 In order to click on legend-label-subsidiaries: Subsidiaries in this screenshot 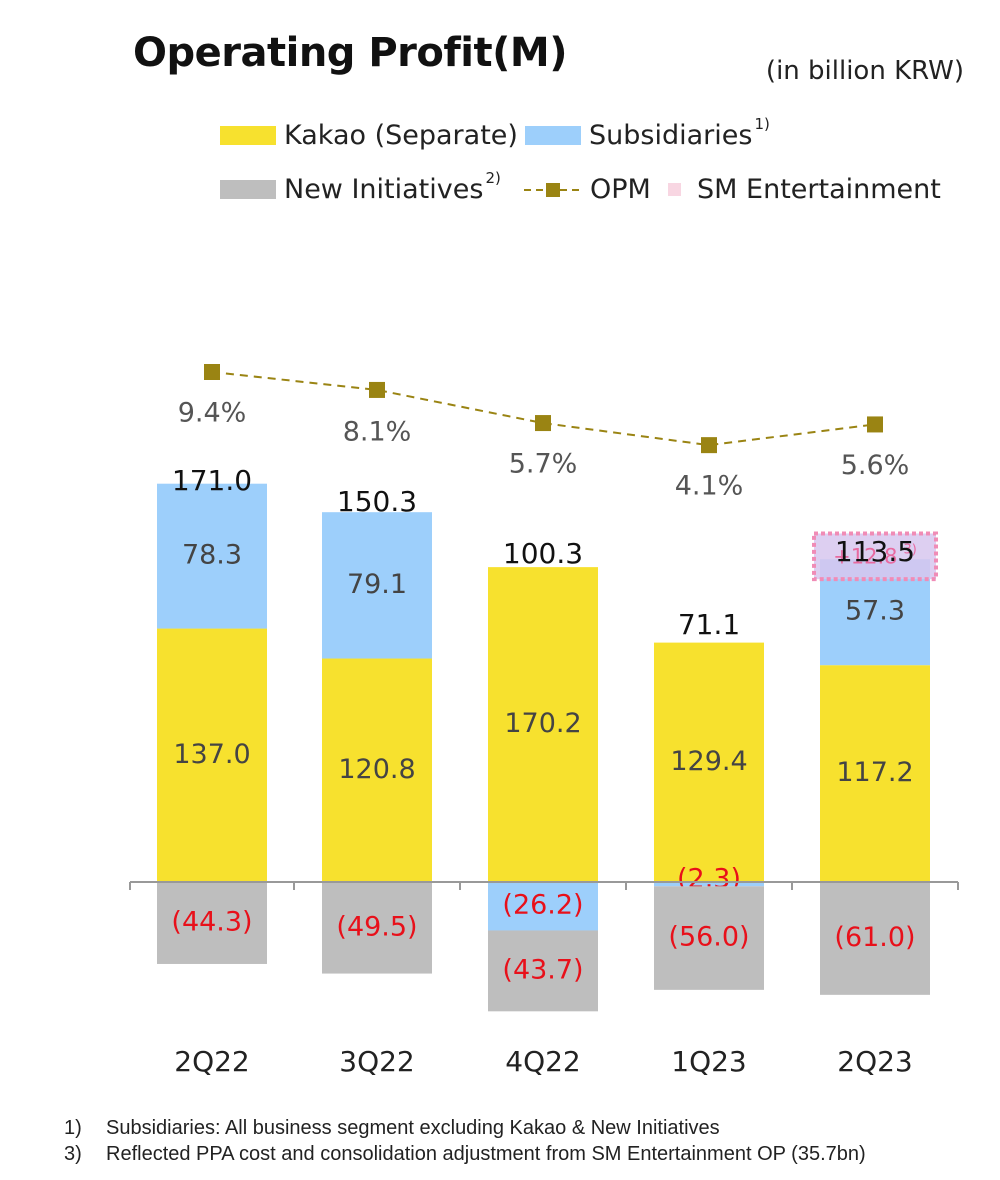, I will do `click(671, 135)`.